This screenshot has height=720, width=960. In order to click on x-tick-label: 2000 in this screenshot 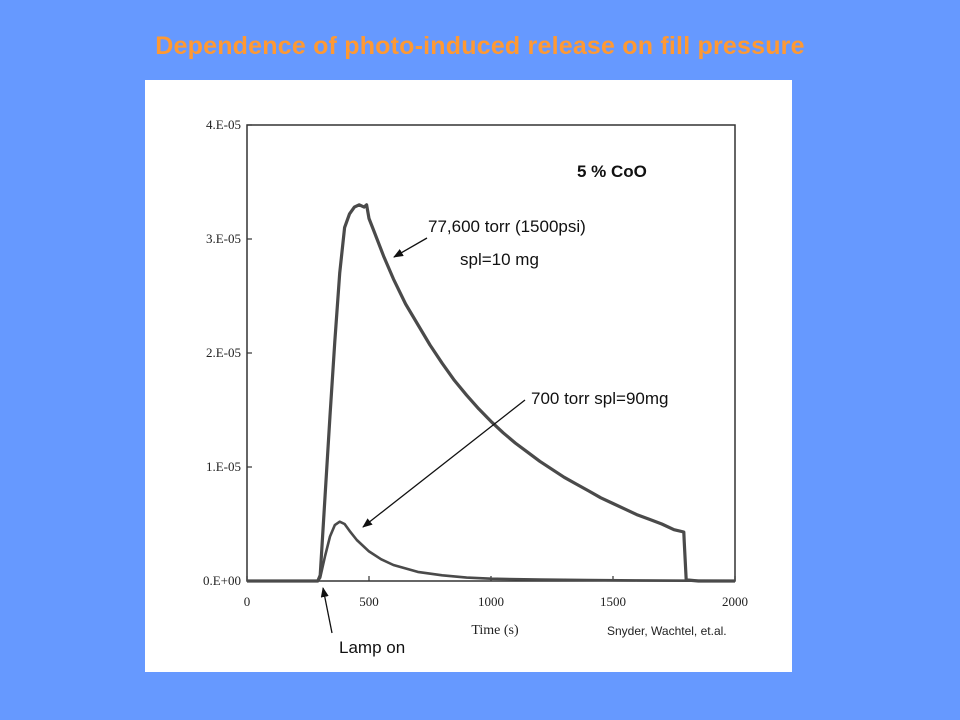, I will do `click(735, 601)`.